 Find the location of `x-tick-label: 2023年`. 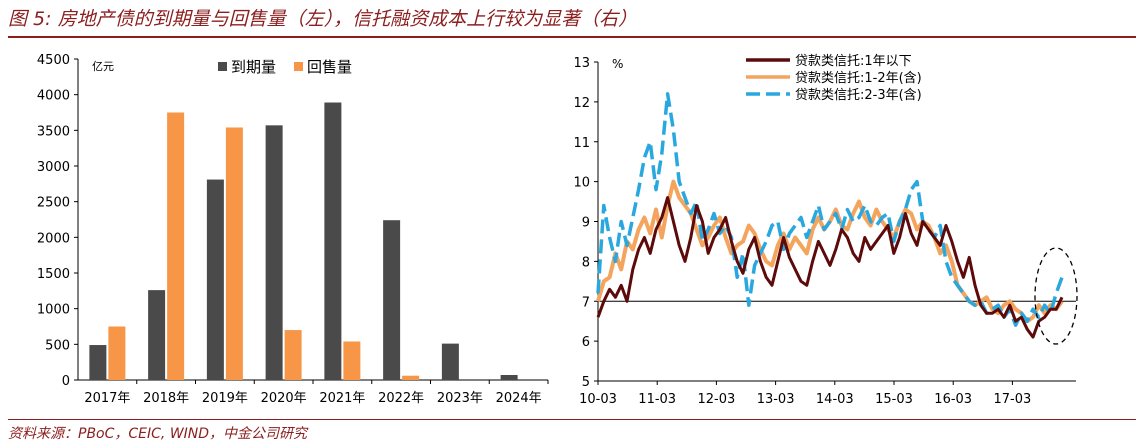

x-tick-label: 2023年 is located at coordinates (460, 398).